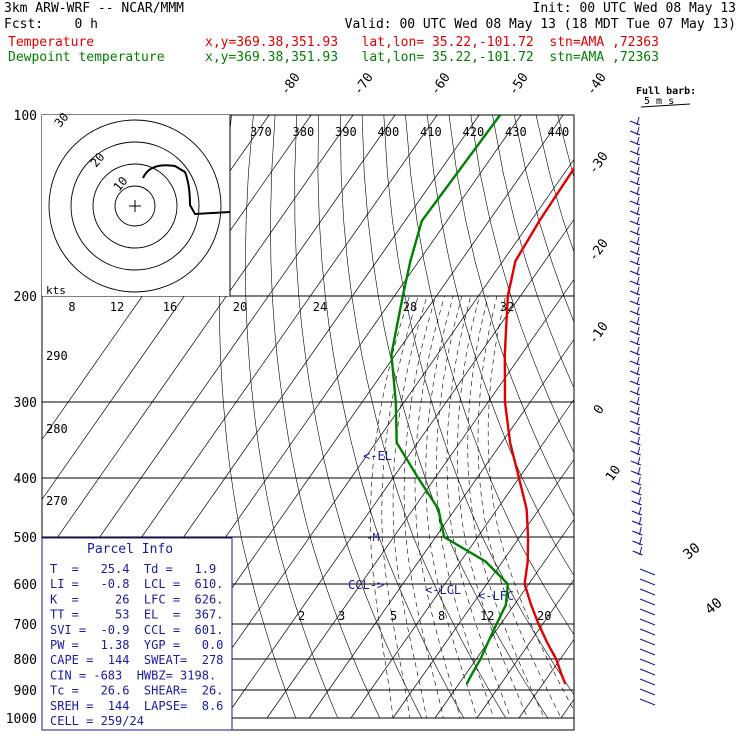  Describe the element at coordinates (136, 584) in the screenshot. I see `parcel-info-row: LI = -0.8 LCL = 610.` at that location.